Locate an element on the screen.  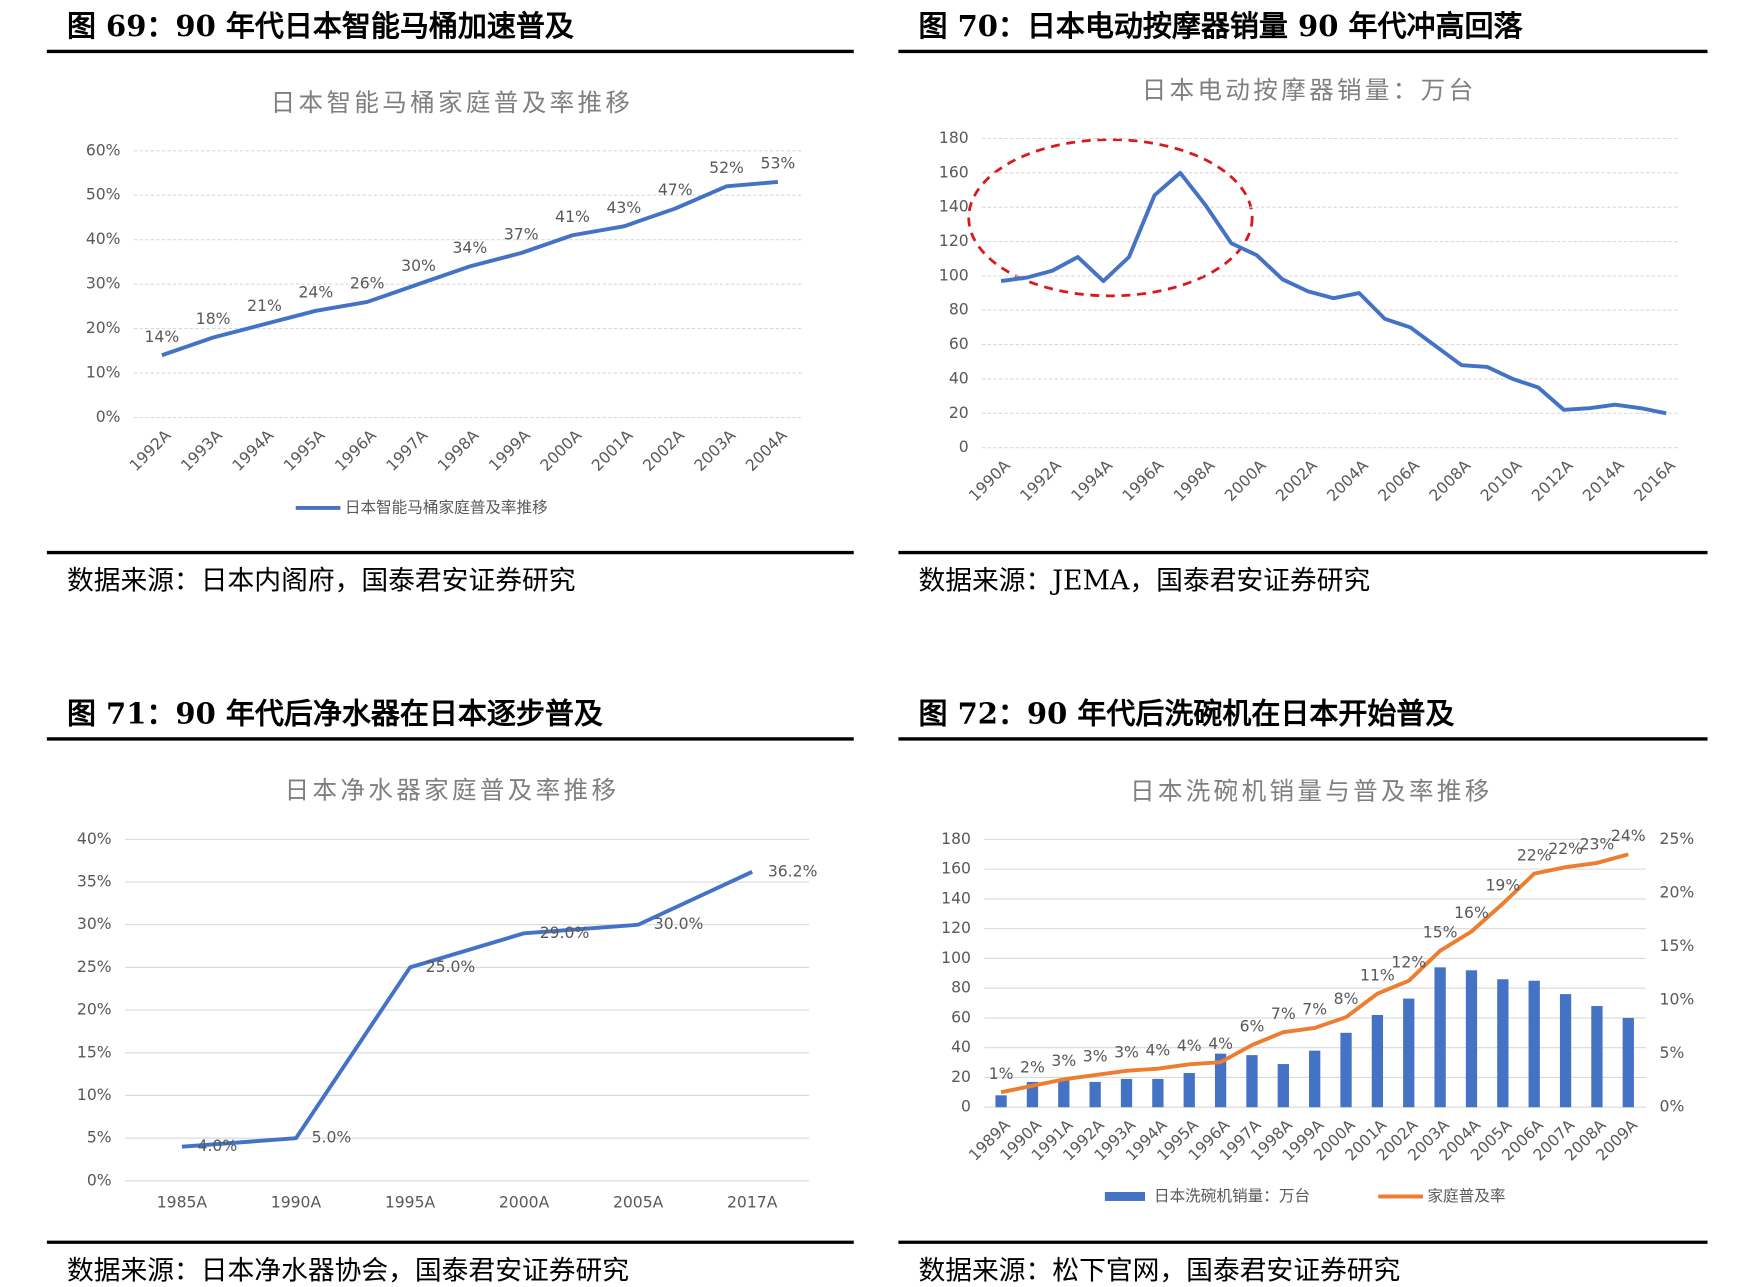
legend-swatch is located at coordinates (1125, 1196).